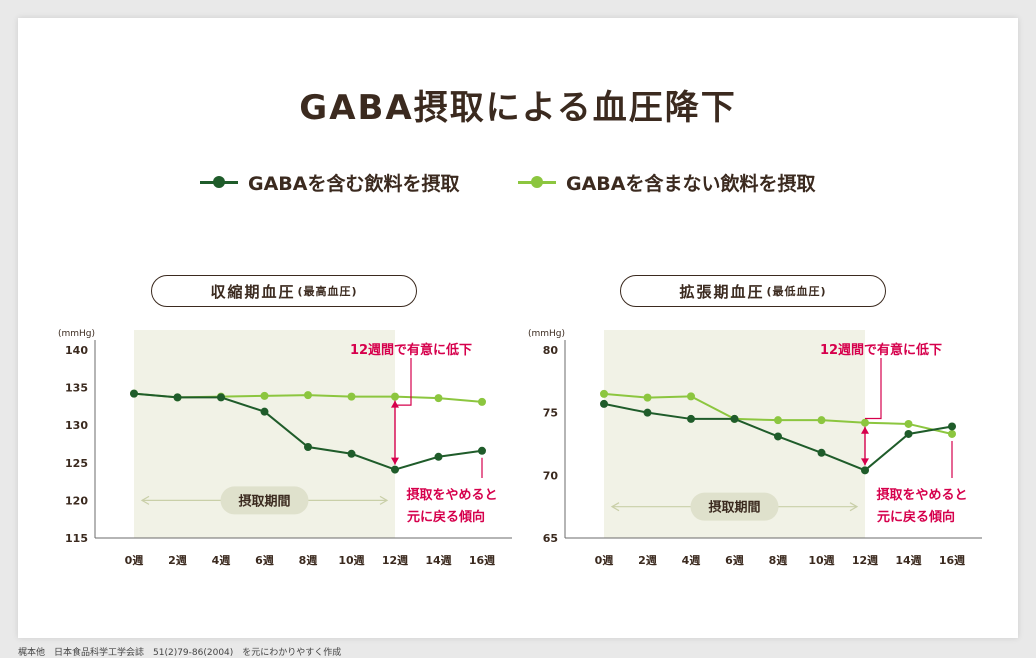  Describe the element at coordinates (351, 560) in the screenshot. I see `chart0-x-tick-label: 10週` at that location.